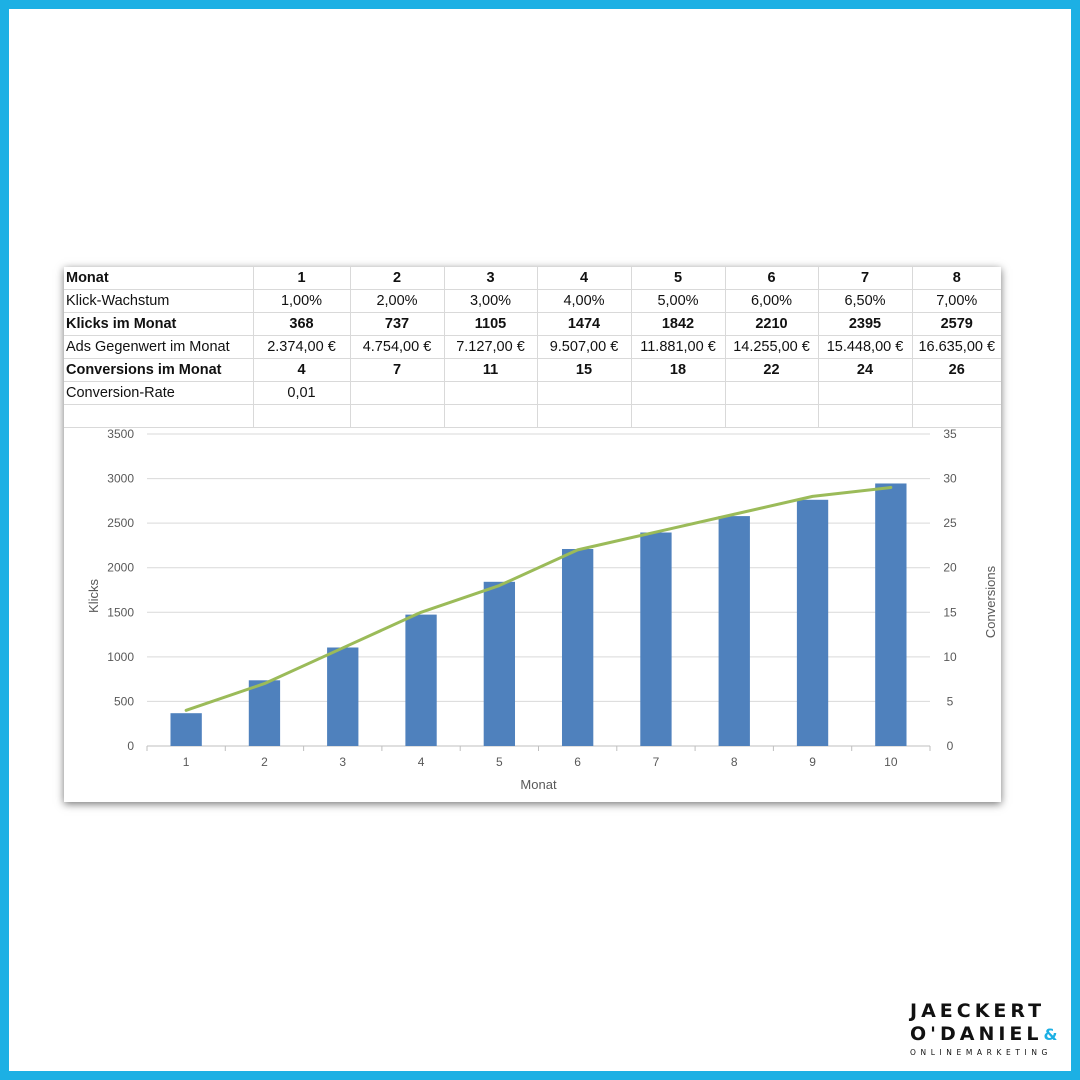  What do you see at coordinates (491, 370) in the screenshot?
I see `table-cell: 11` at bounding box center [491, 370].